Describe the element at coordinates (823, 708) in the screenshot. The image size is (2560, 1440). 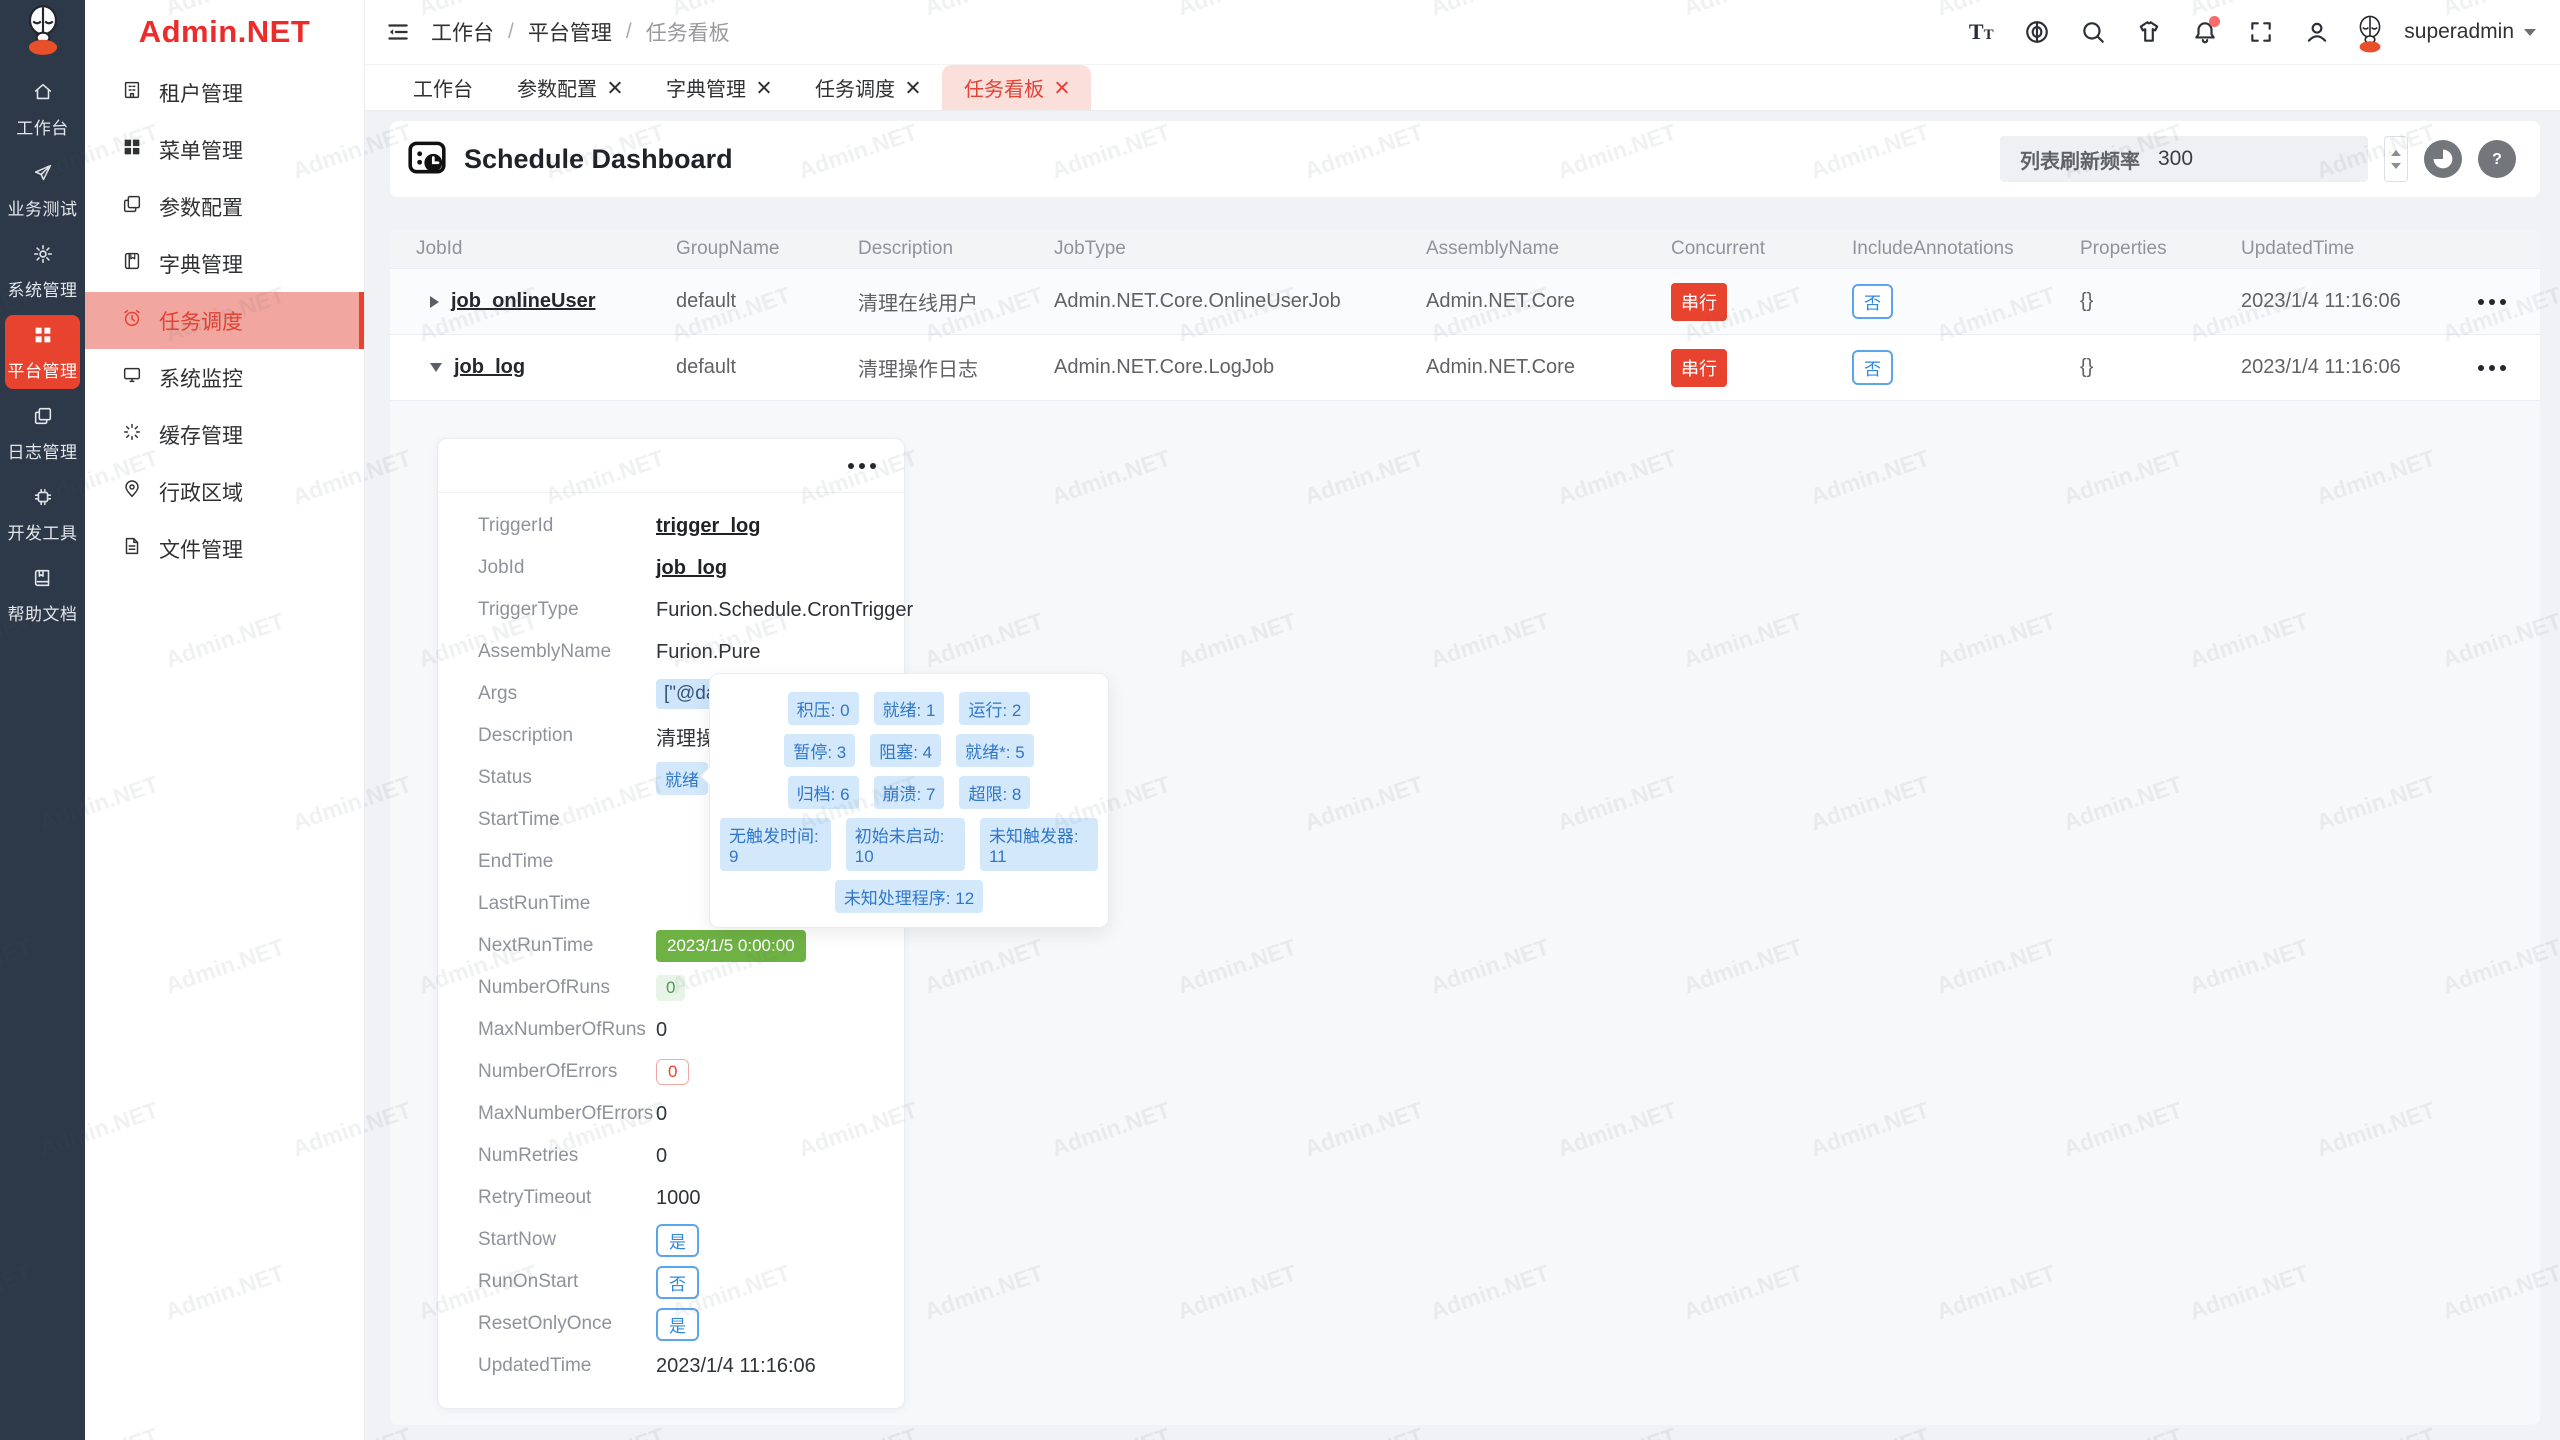
I see `status-legend-badge: 积压: 0` at that location.